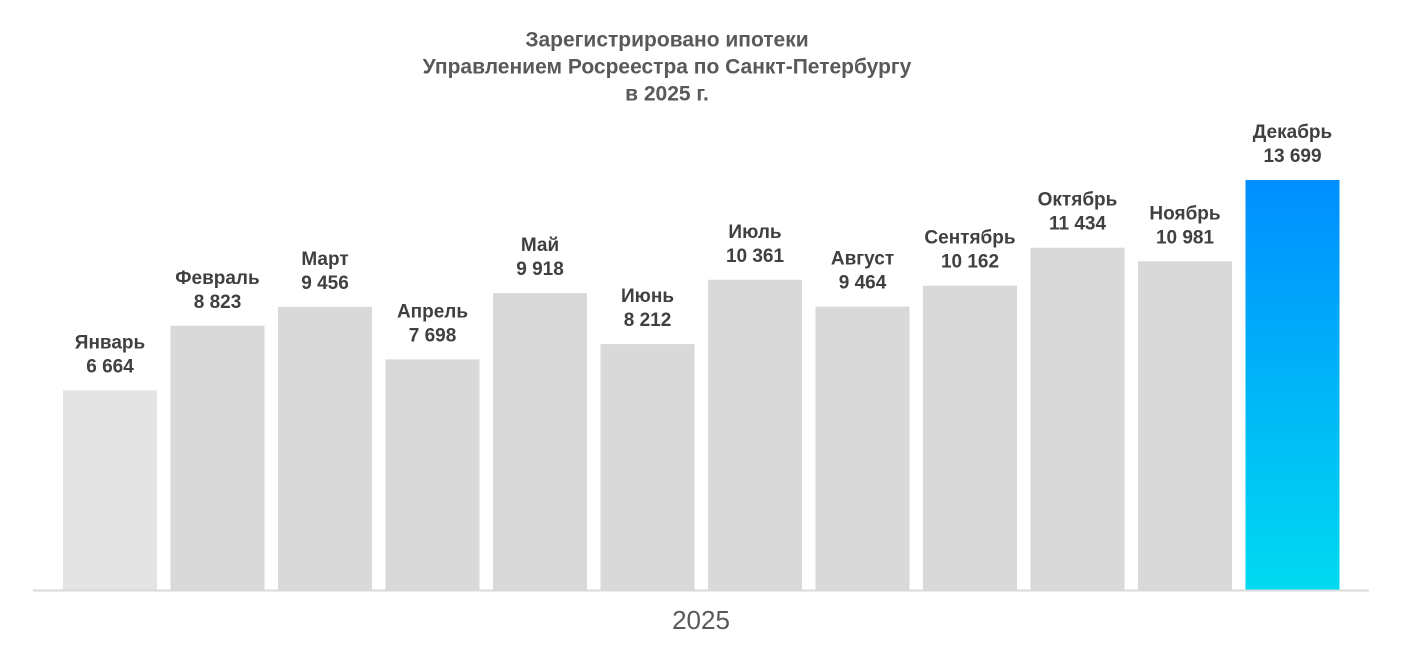 The width and height of the screenshot is (1403, 653). Describe the element at coordinates (433, 335) in the screenshot. I see `value-label: 7 698` at that location.